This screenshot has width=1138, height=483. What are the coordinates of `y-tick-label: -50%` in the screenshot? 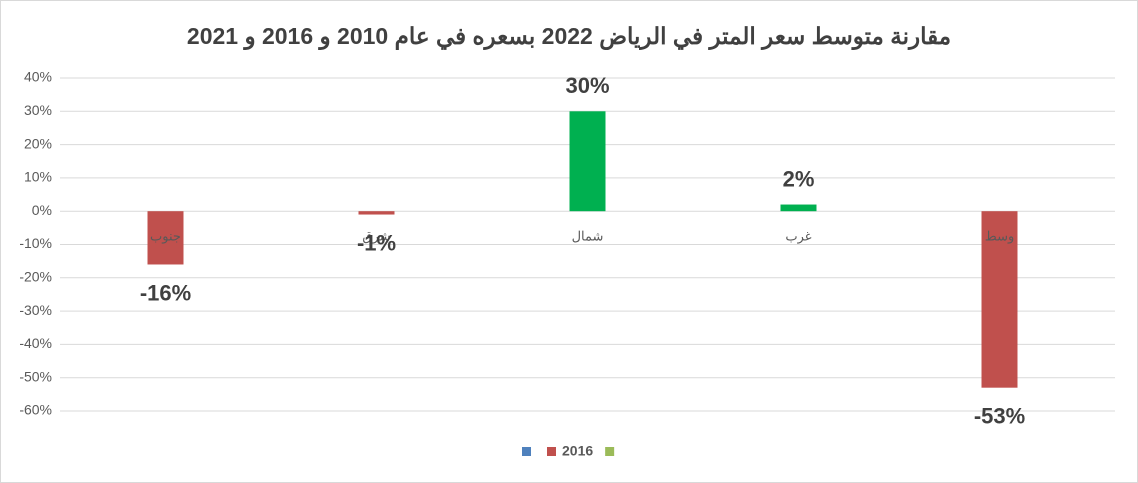 It's located at (35, 376).